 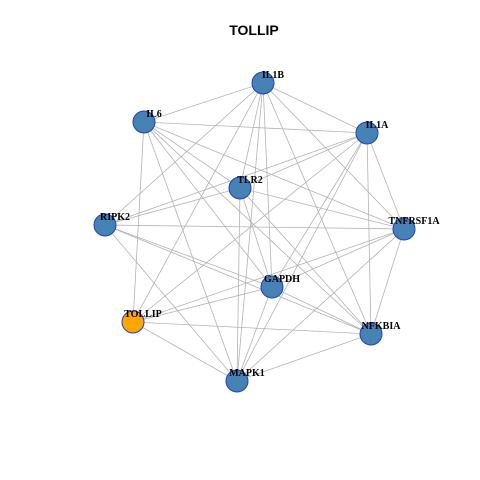 I want to click on edge-il1a-tnfrsf1a, so click(x=385, y=181).